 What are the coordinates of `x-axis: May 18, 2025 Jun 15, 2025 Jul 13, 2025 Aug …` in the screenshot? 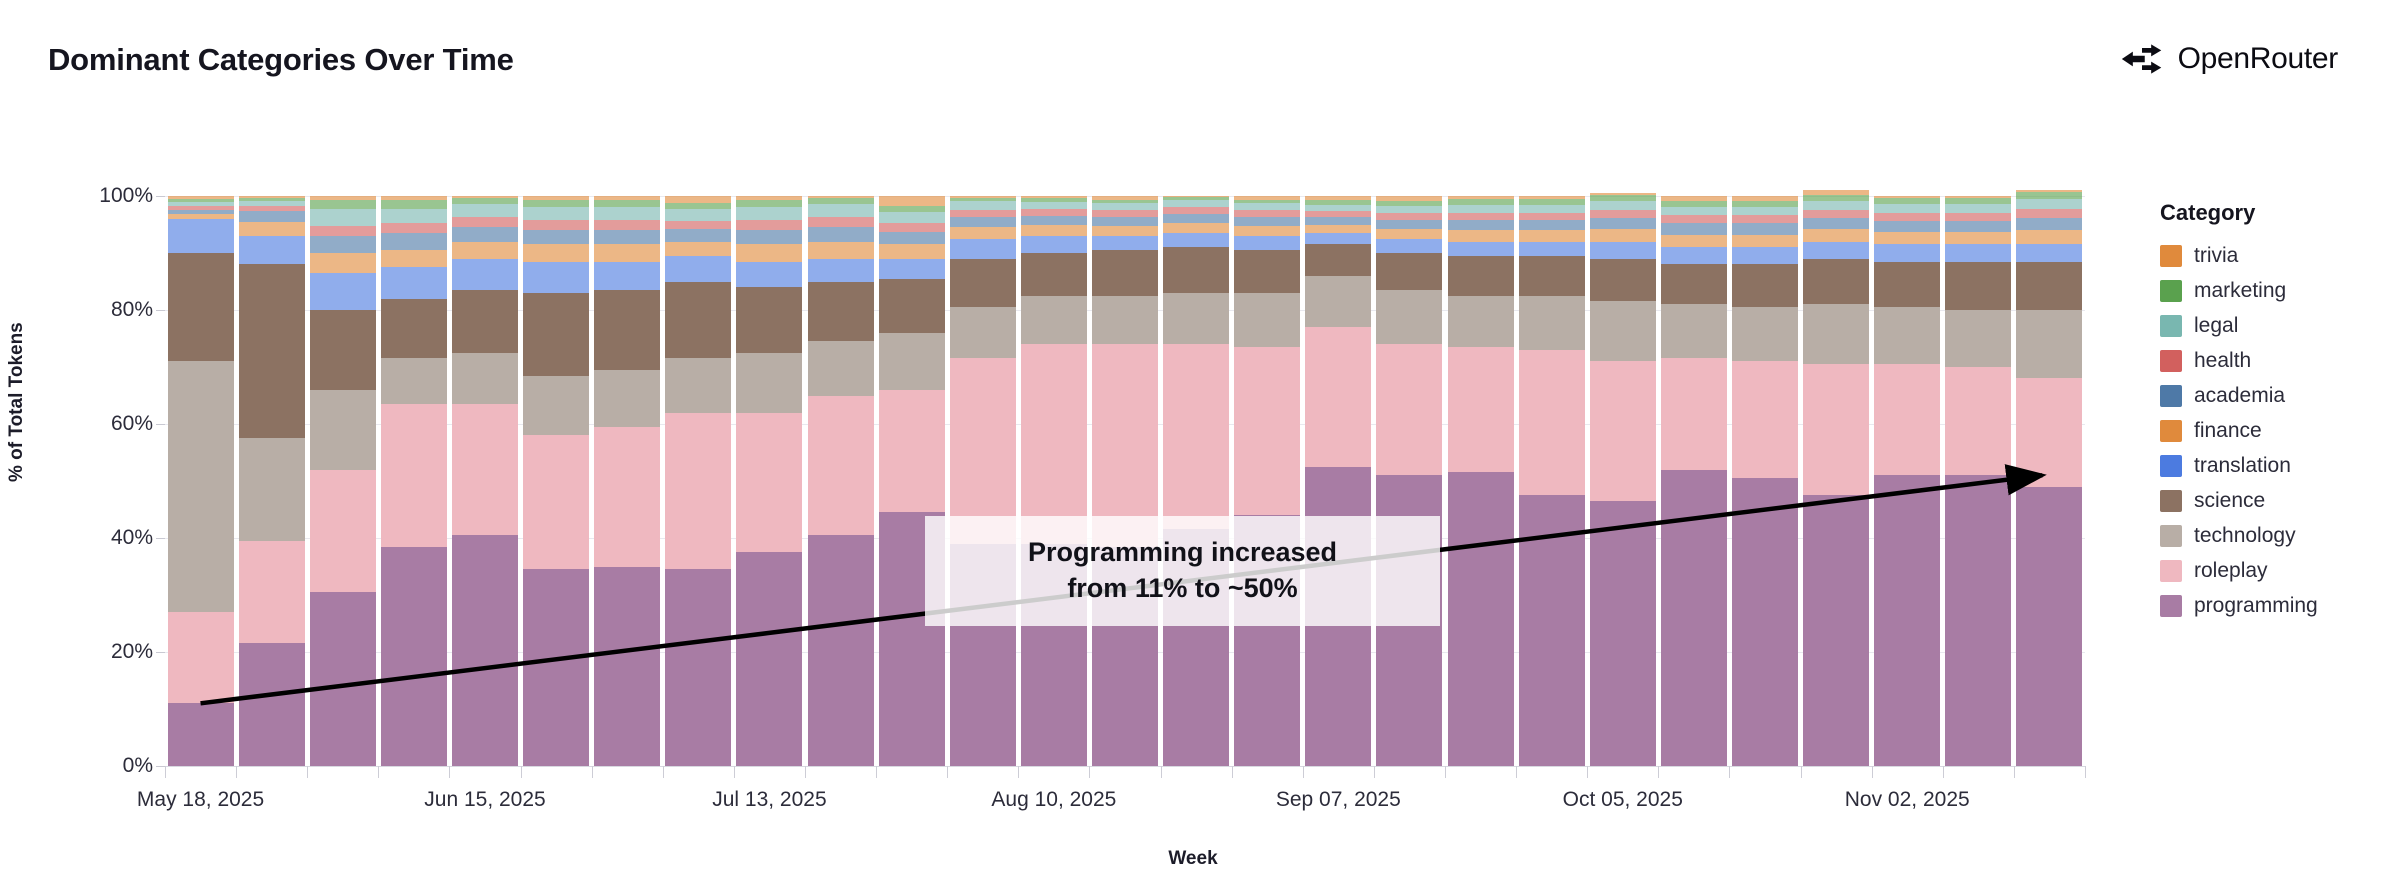 It's located at (1111, 806).